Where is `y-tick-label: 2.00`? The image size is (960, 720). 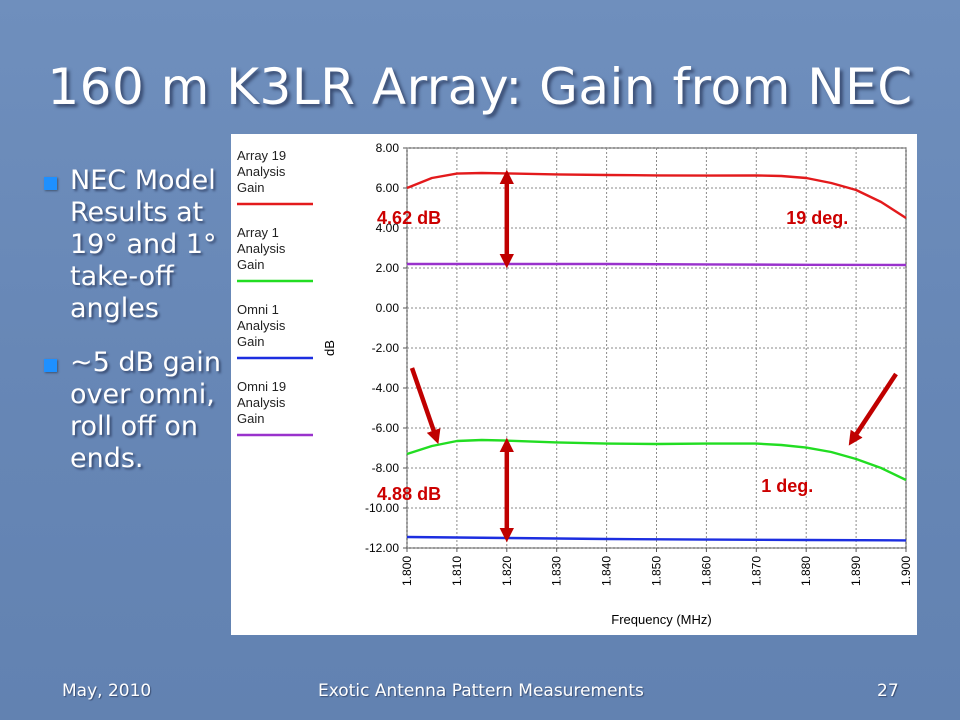 y-tick-label: 2.00 is located at coordinates (388, 268).